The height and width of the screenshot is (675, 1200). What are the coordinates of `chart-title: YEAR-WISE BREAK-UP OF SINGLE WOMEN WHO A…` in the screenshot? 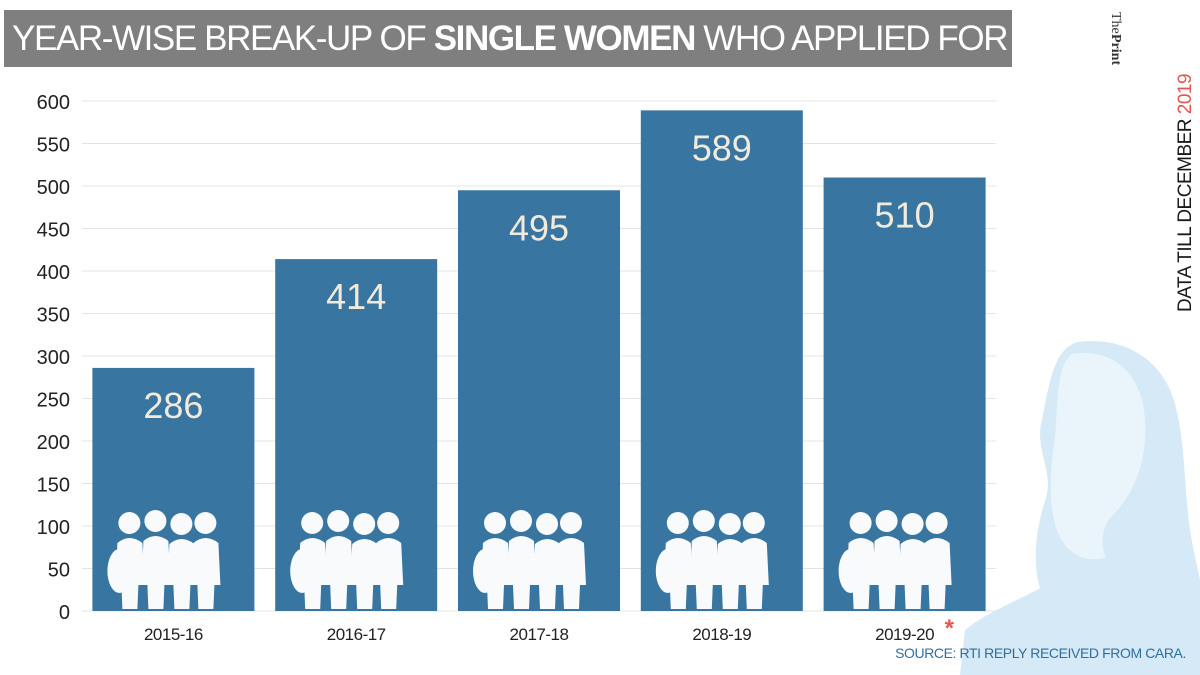 It's located at (508, 38).